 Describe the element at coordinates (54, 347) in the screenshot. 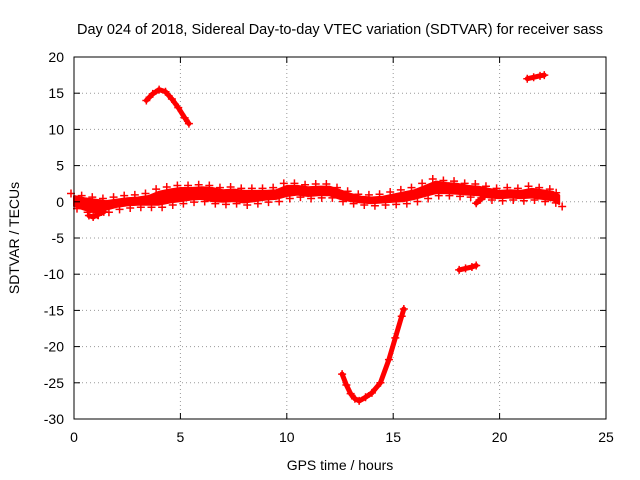

I see `y-tick-label: -20` at that location.